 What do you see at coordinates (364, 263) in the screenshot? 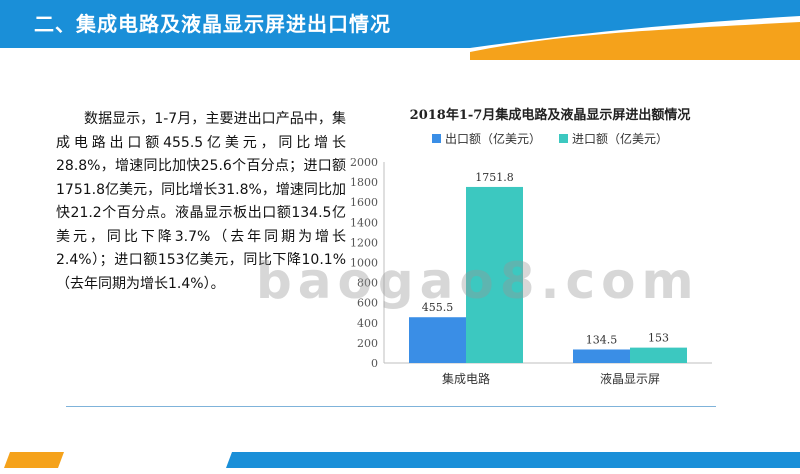
I see `y-tick-label: 1000` at bounding box center [364, 263].